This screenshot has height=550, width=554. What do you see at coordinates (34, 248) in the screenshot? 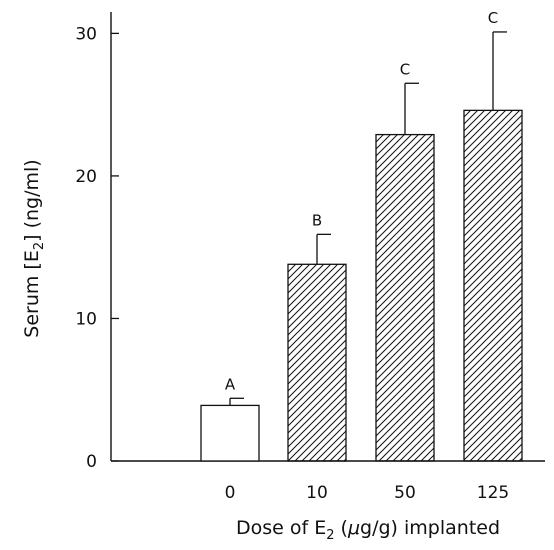
I see `y-axis-title: Serum [E2] (ng/ml)` at bounding box center [34, 248].